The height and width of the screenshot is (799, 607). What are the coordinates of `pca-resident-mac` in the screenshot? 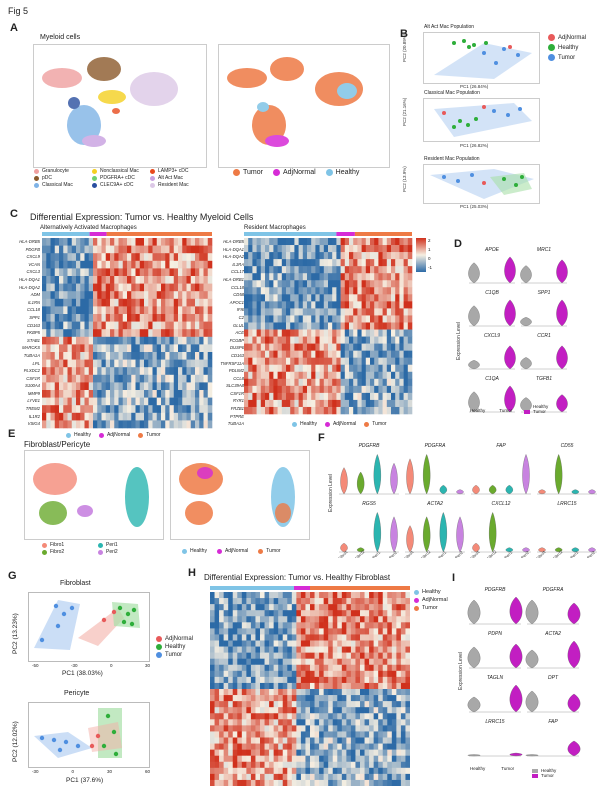 It's located at (481, 184).